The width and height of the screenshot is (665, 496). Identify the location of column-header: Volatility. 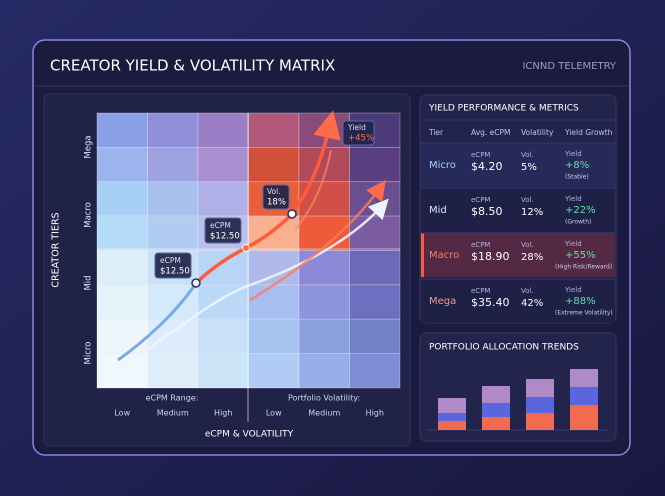
(537, 132).